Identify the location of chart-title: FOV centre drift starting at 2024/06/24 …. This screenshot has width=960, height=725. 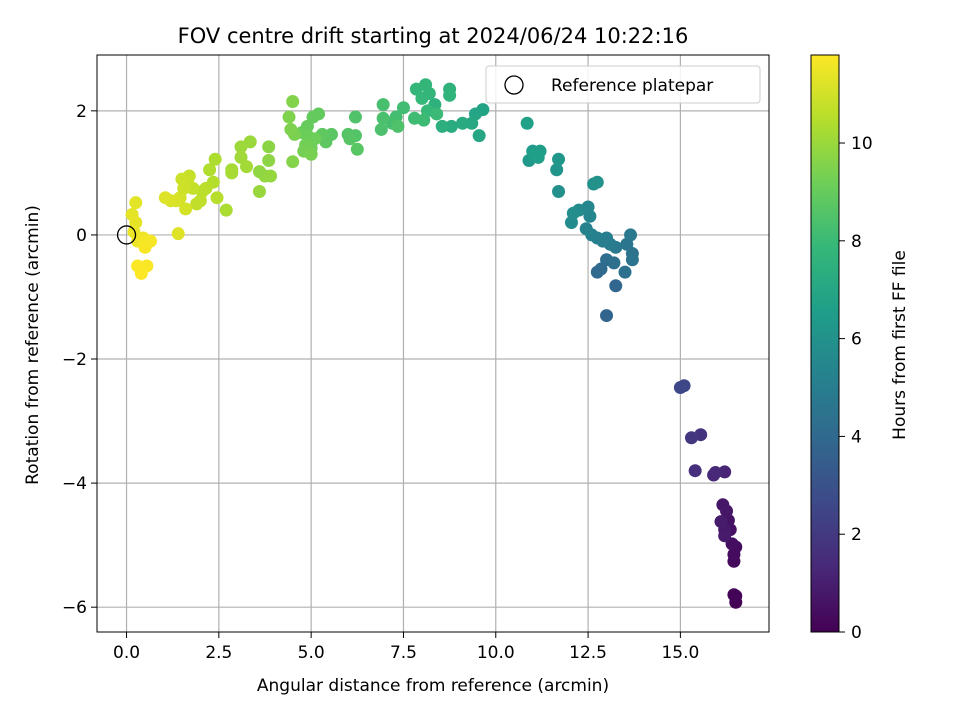
(433, 36).